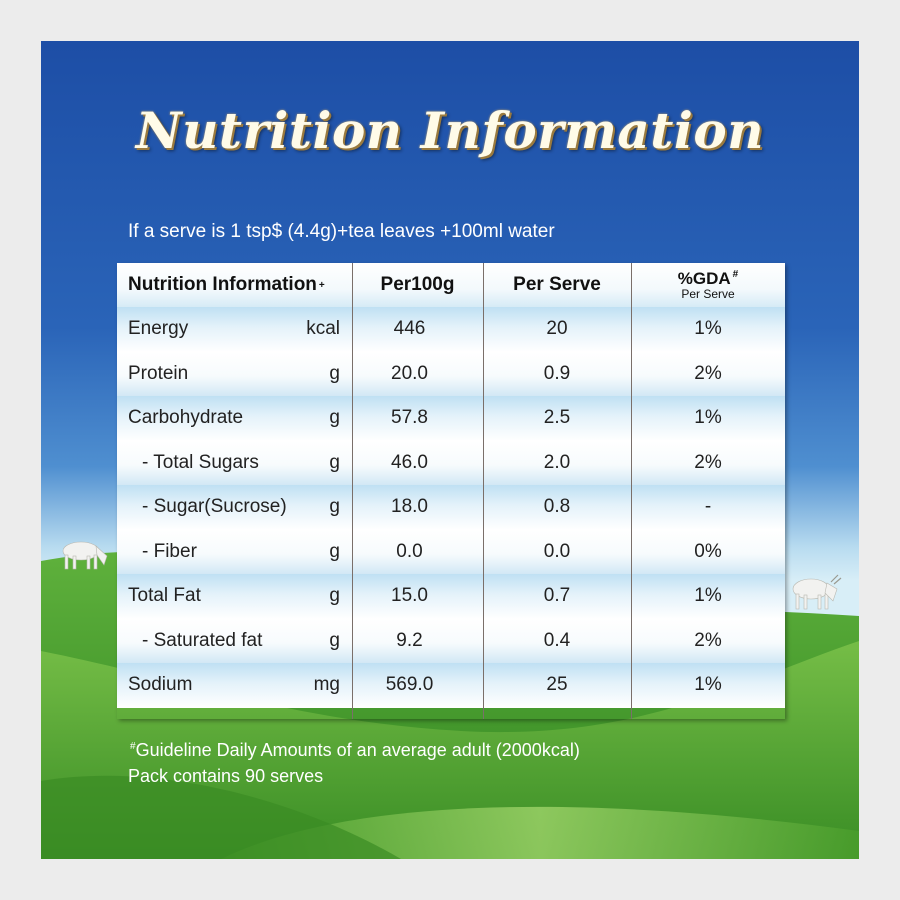 The height and width of the screenshot is (900, 900). I want to click on per100g-cell: 569.0, so click(409, 685).